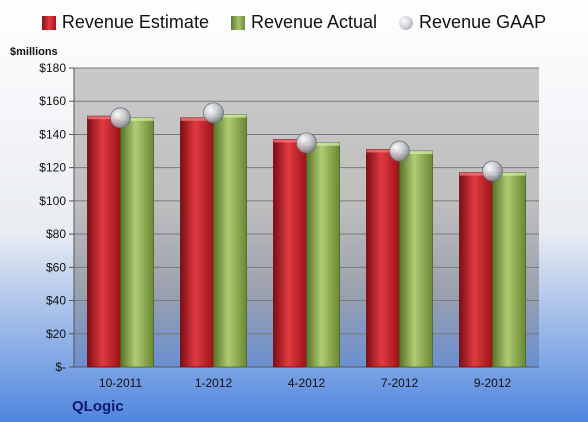  Describe the element at coordinates (34, 52) in the screenshot. I see `y-axis-unit-label: $millions` at that location.